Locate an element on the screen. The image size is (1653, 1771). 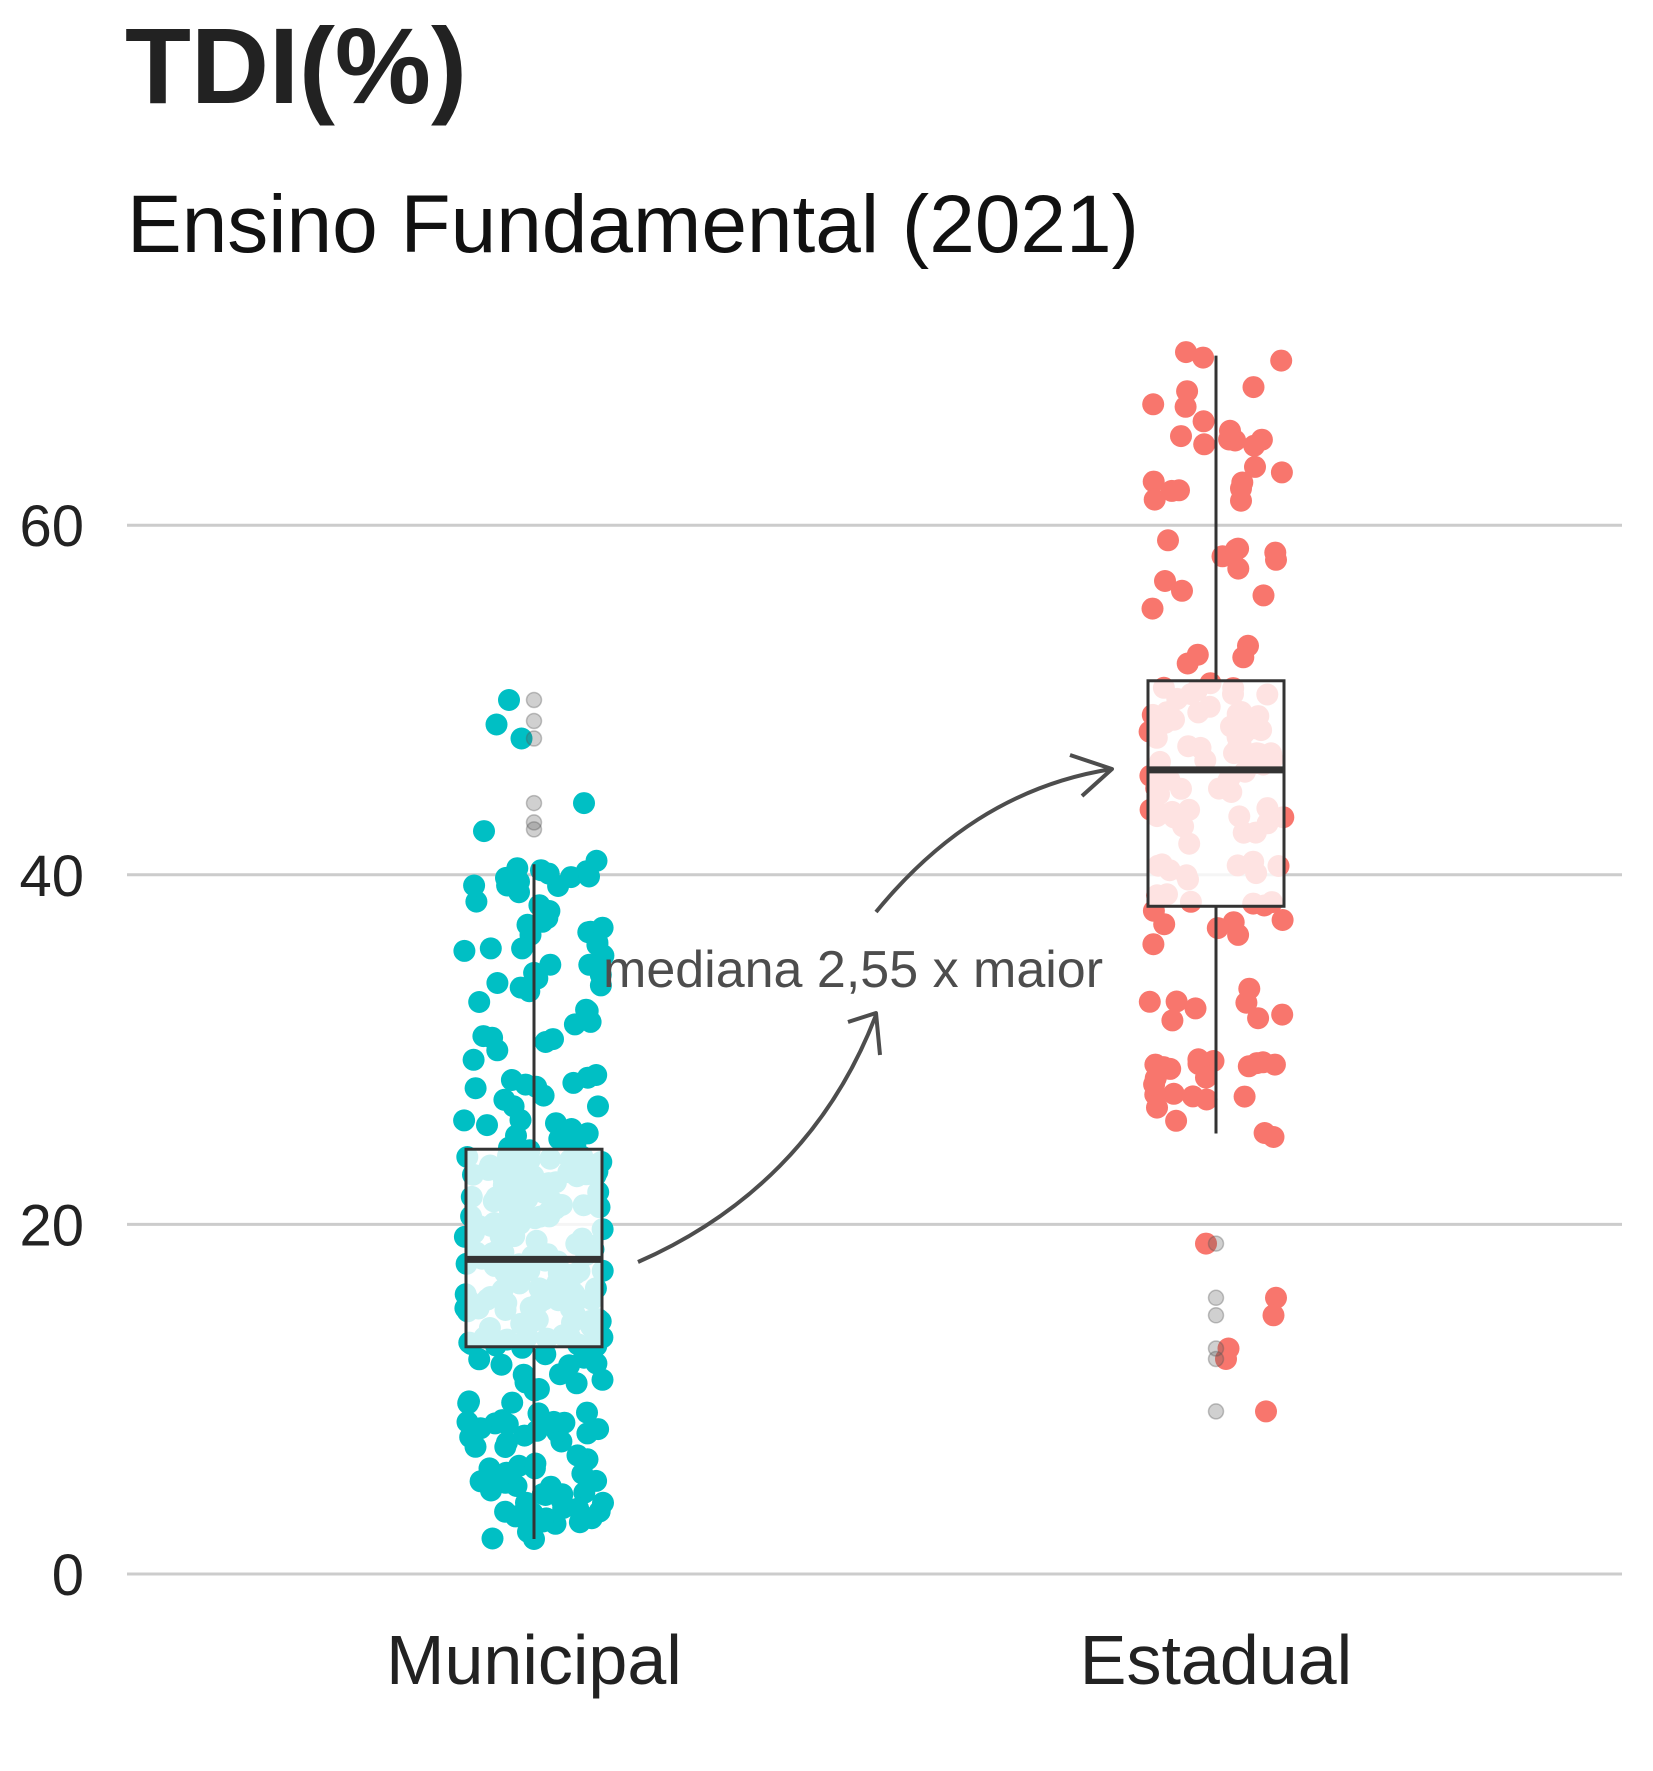
y-axis-ticks: 0 20 40 60 is located at coordinates (51, 1051).